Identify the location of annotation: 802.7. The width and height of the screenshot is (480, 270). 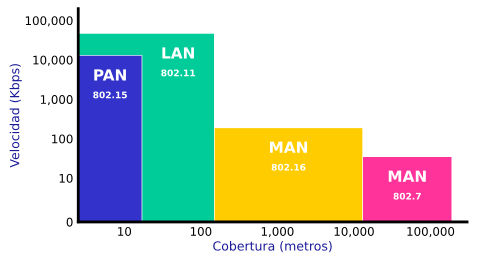
(407, 196).